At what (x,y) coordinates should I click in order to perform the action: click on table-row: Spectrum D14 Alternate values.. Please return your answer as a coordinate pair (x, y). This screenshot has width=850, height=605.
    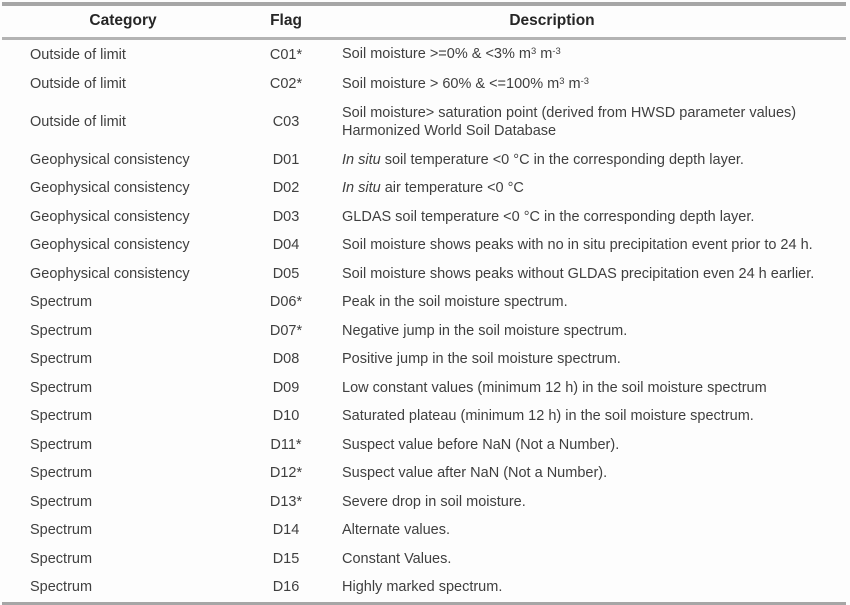
    Looking at the image, I should click on (424, 530).